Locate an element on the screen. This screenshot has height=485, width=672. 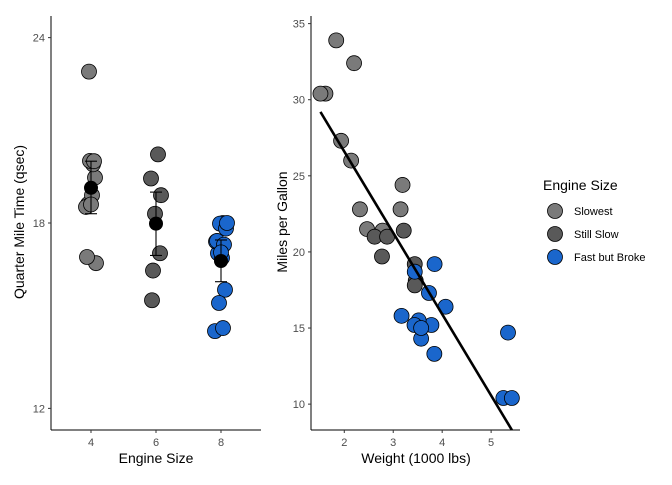
right-x-axis-title: Weight (1000 lbs) is located at coordinates (415, 458).